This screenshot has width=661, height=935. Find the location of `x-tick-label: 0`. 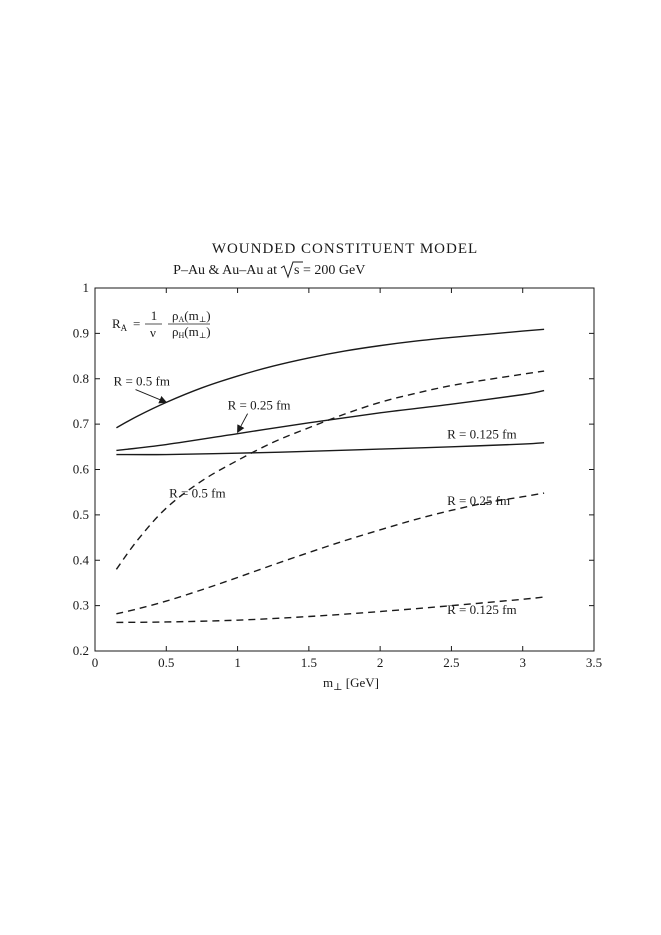

x-tick-label: 0 is located at coordinates (95, 662).